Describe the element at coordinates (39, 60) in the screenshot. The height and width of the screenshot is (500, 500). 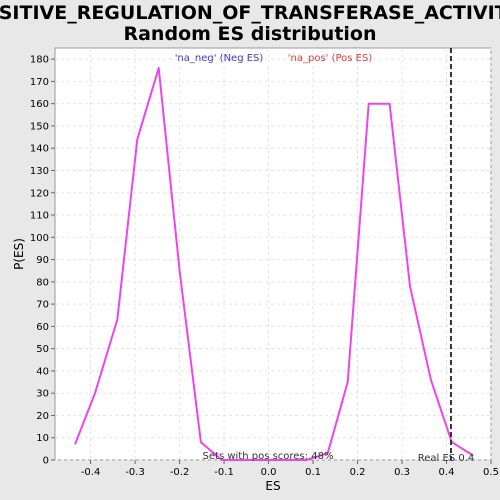
I see `y-tick-label: 180` at that location.